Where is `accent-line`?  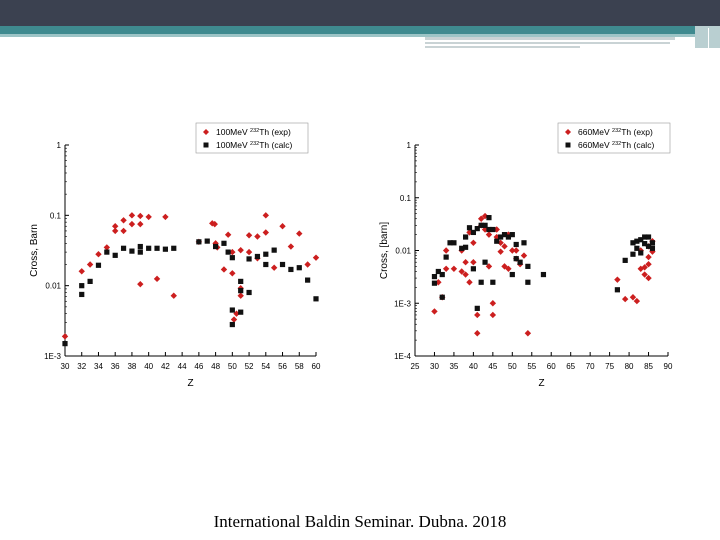 accent-line is located at coordinates (360, 35).